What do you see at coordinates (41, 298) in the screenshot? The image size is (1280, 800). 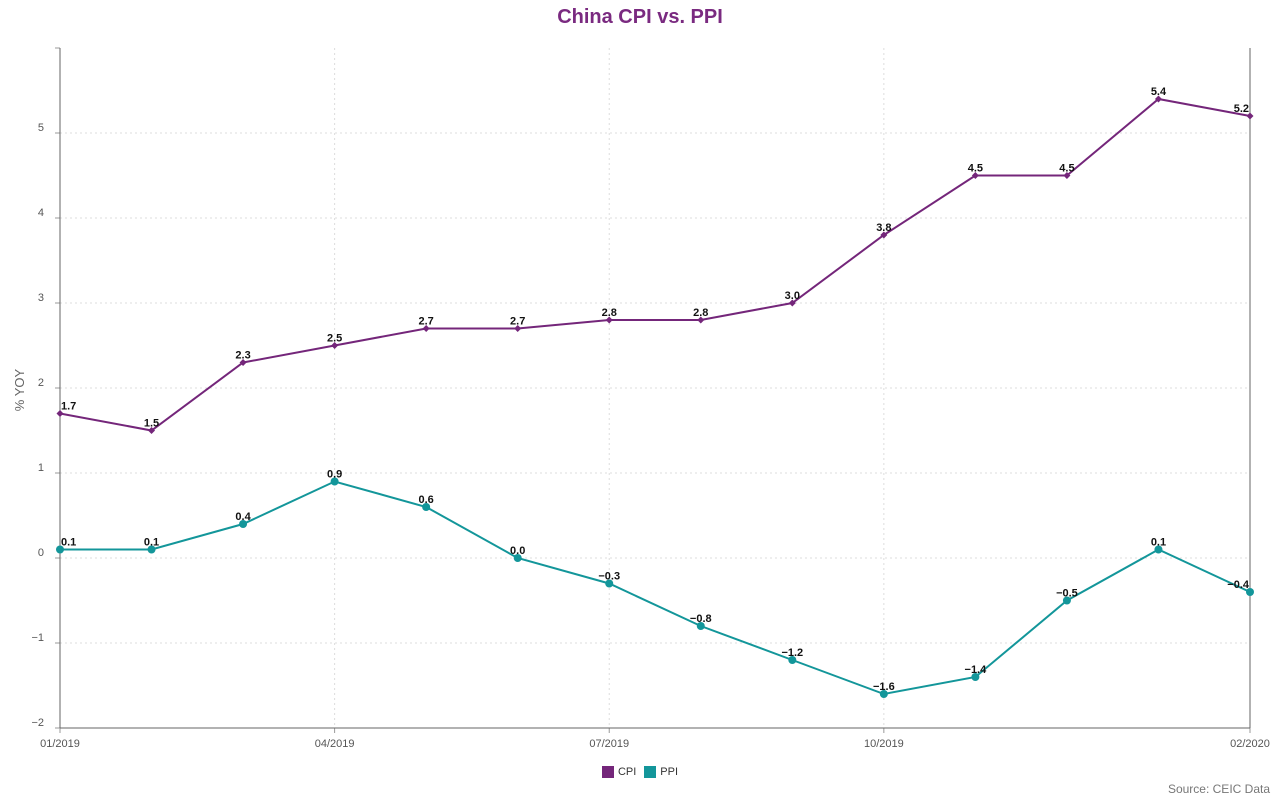 I see `y-tick-label: 3` at bounding box center [41, 298].